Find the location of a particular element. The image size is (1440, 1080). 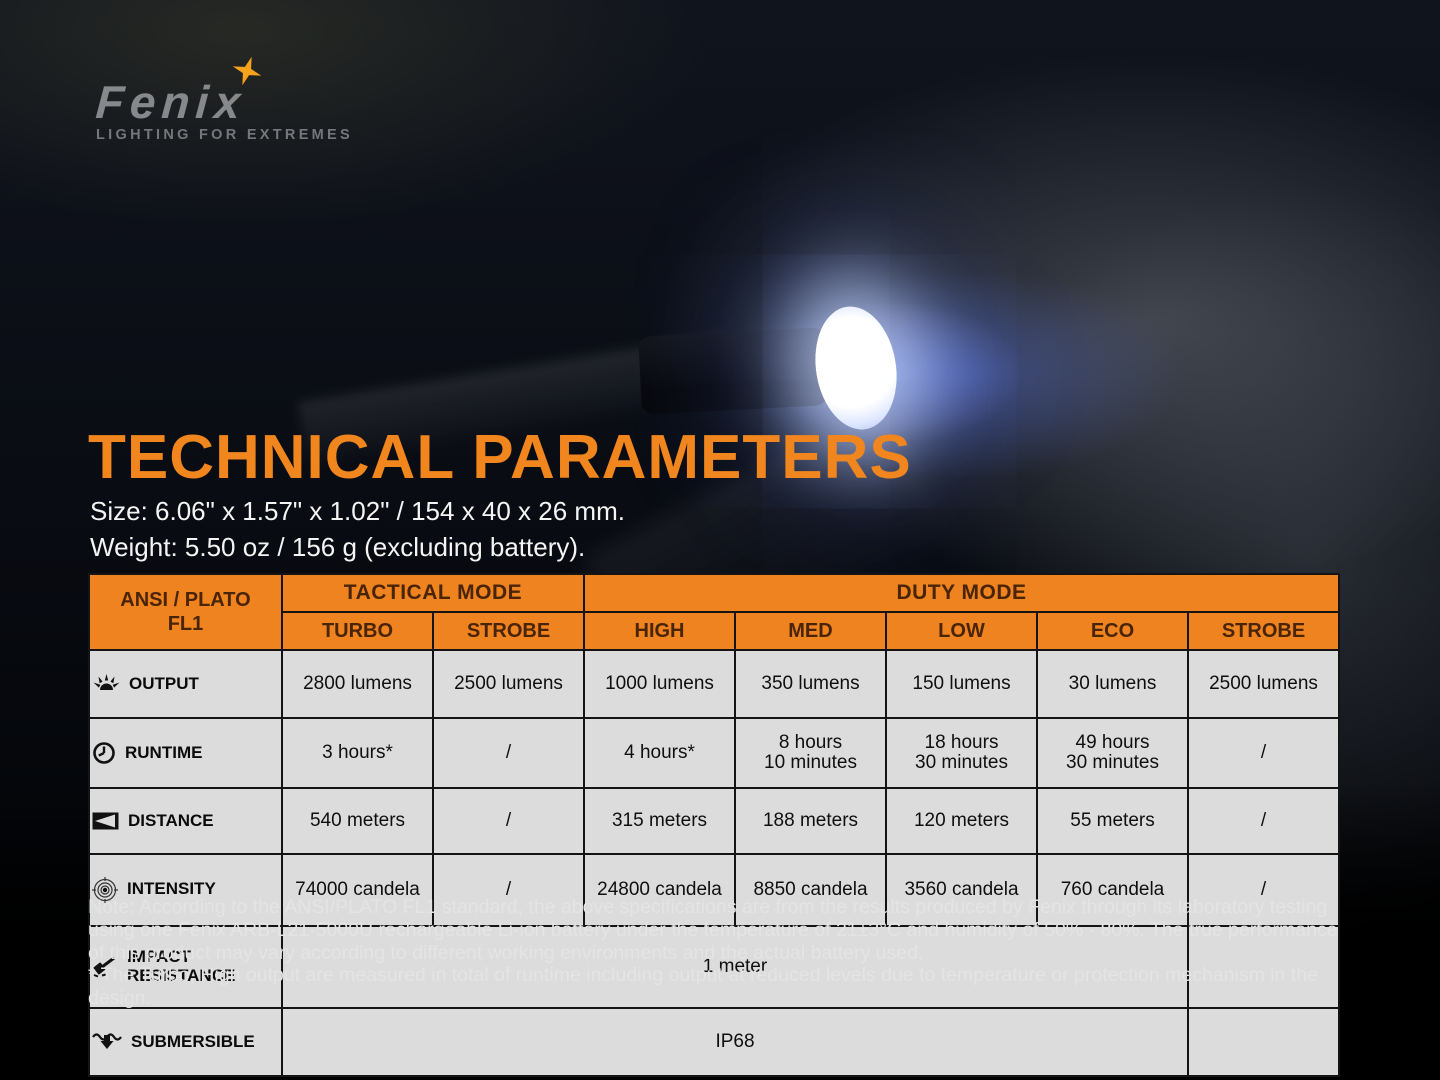

row-label: IMPACT RESISTANCE is located at coordinates (181, 966).